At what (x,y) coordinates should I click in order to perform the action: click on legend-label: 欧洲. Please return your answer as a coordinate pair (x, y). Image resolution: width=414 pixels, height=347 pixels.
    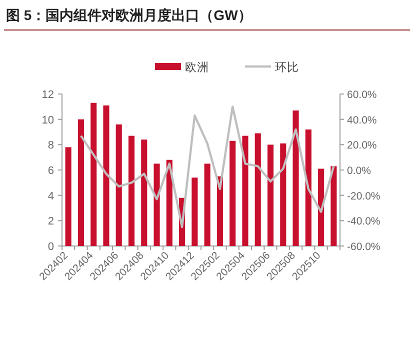
    Looking at the image, I should click on (197, 67).